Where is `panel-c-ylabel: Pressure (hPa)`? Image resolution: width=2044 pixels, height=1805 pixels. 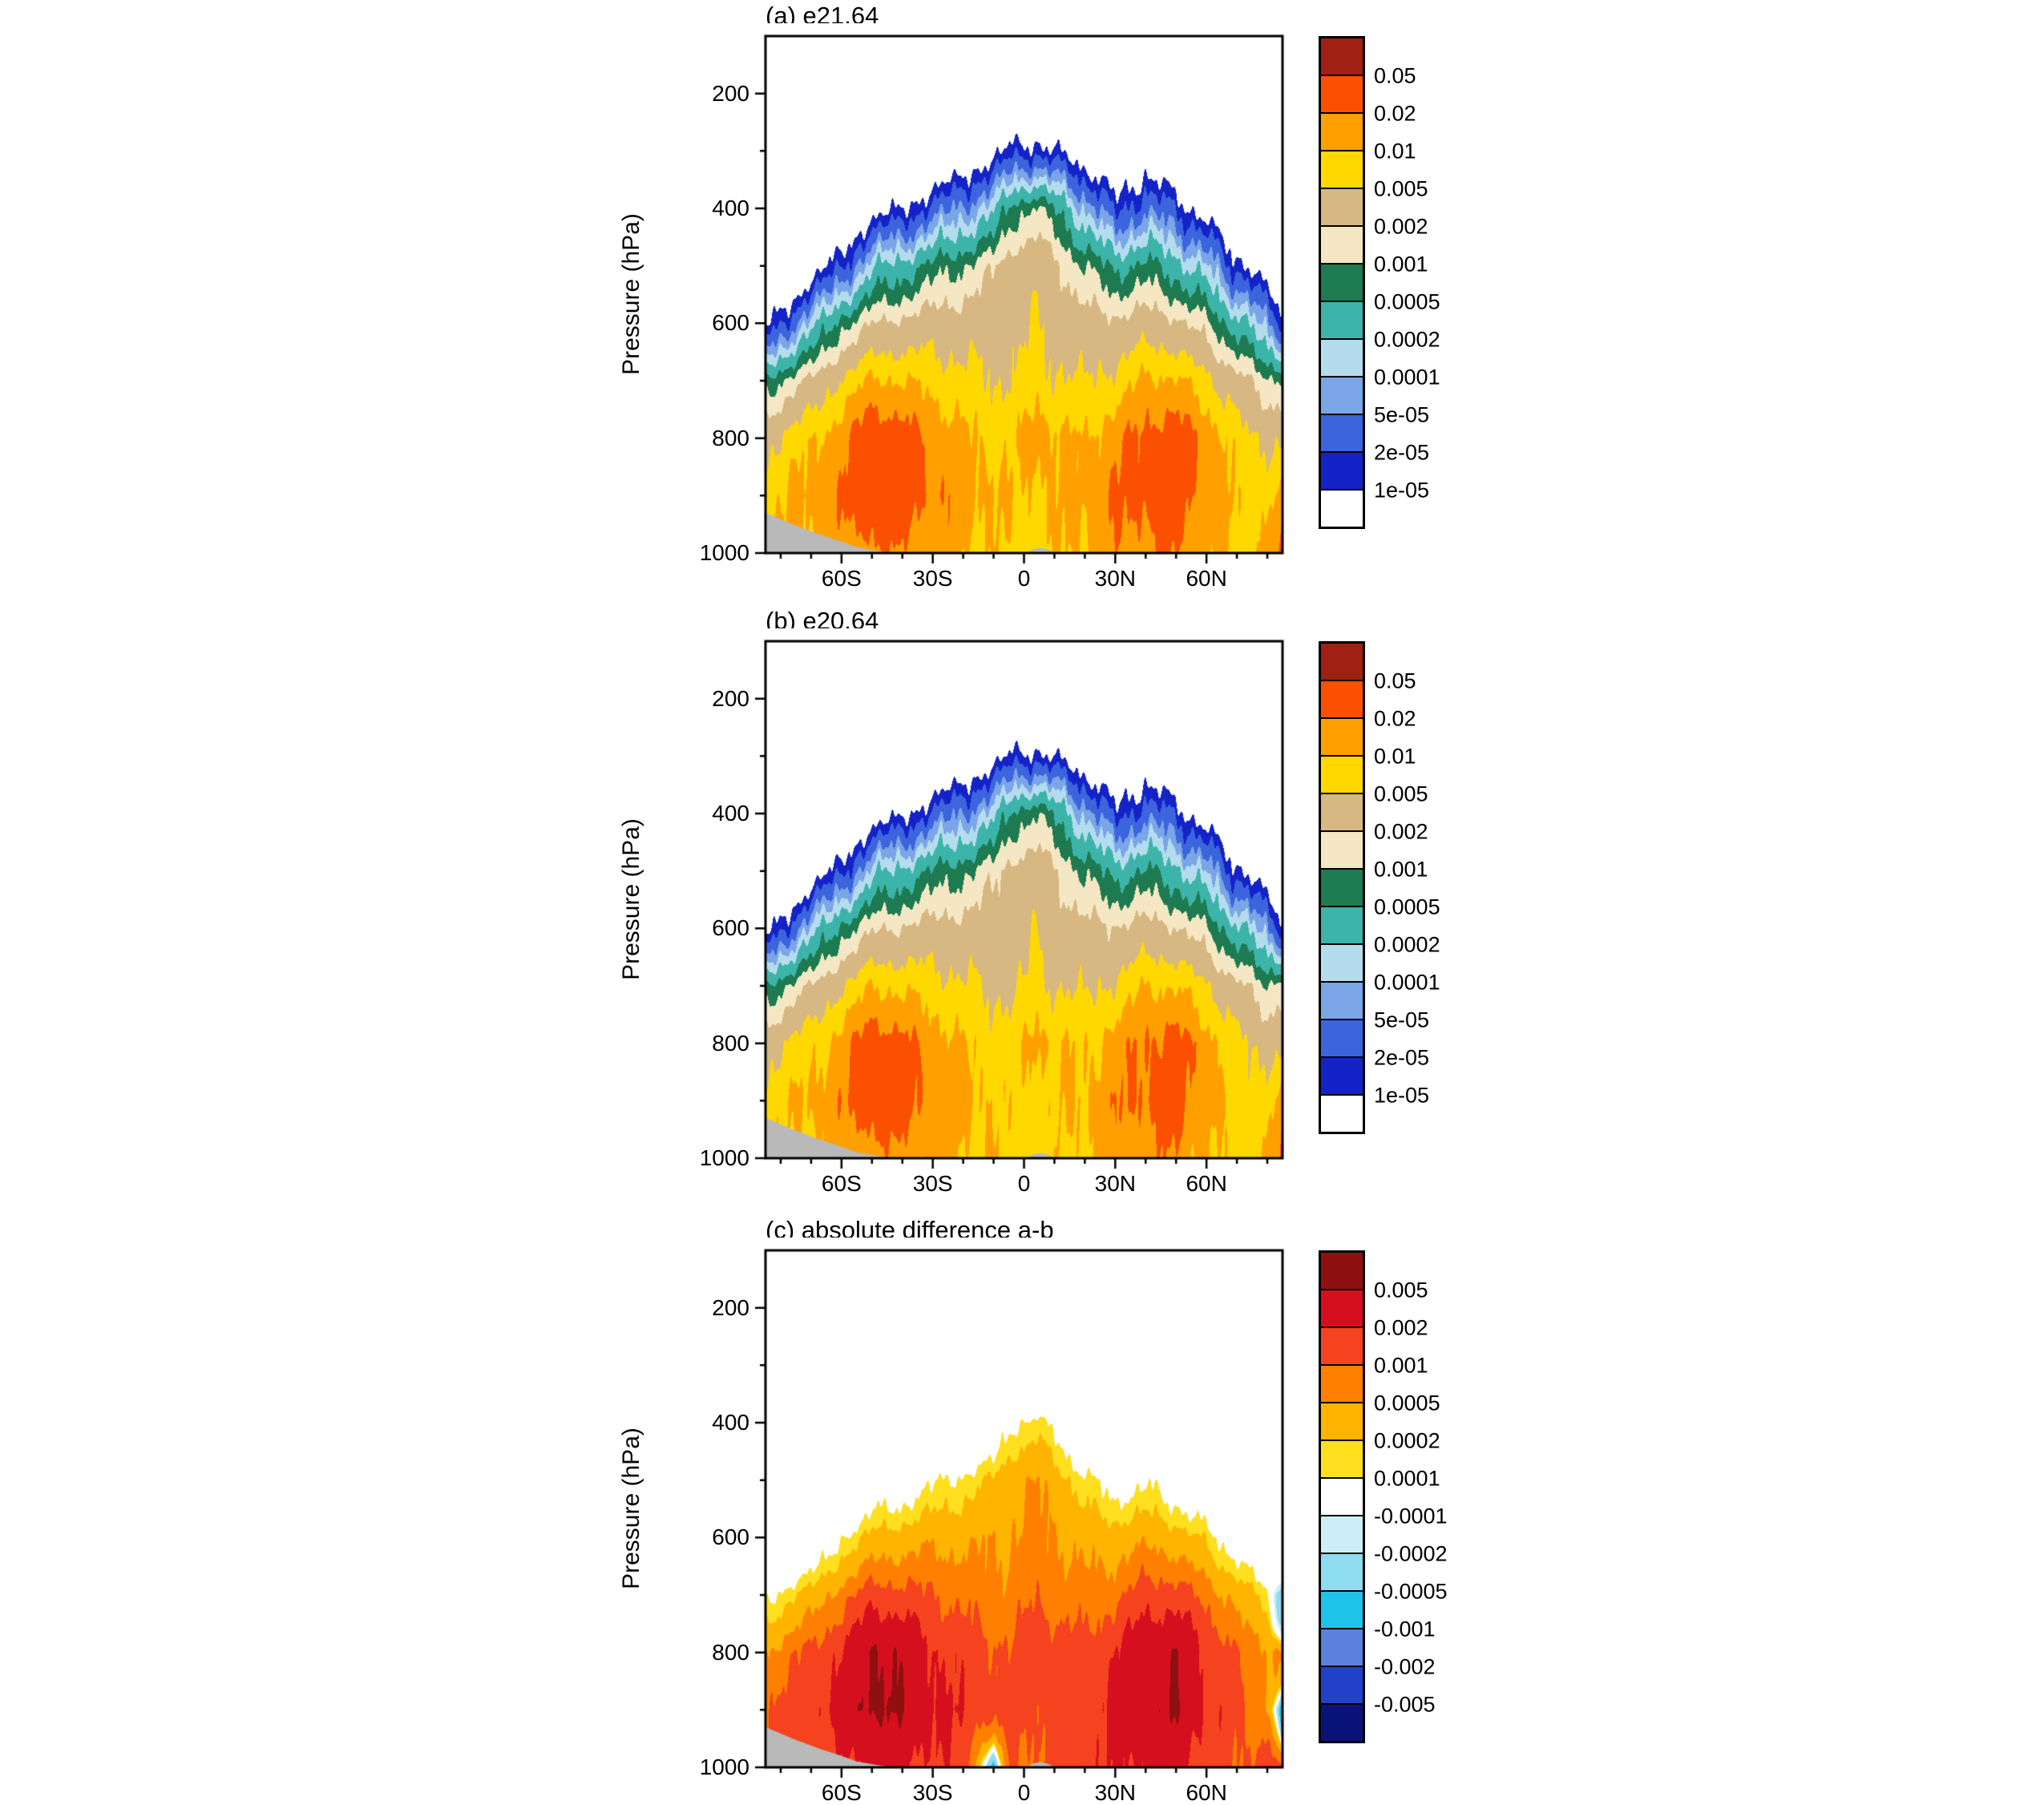 panel-c-ylabel: Pressure (hPa) is located at coordinates (631, 1508).